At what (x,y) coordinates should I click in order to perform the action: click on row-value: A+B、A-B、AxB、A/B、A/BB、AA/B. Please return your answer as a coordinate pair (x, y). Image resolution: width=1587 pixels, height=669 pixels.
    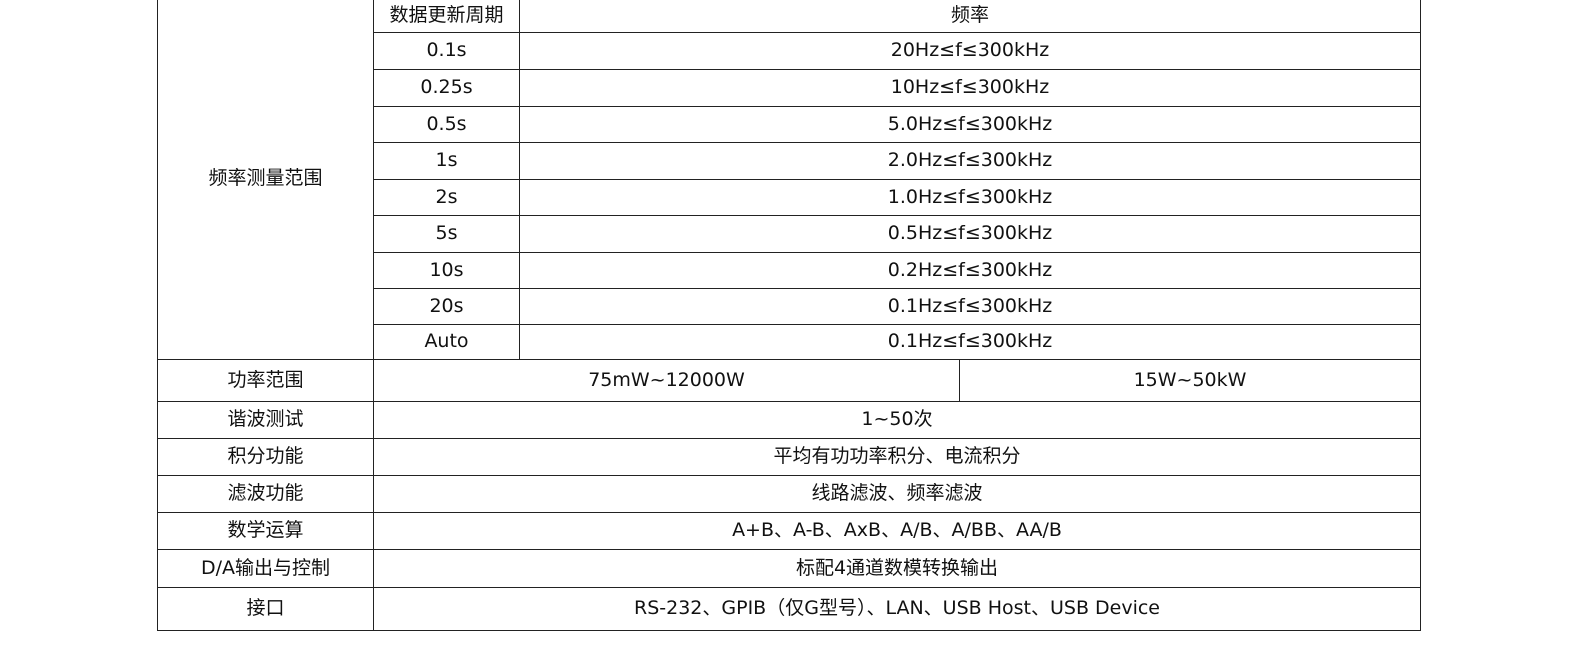
    Looking at the image, I should click on (897, 530).